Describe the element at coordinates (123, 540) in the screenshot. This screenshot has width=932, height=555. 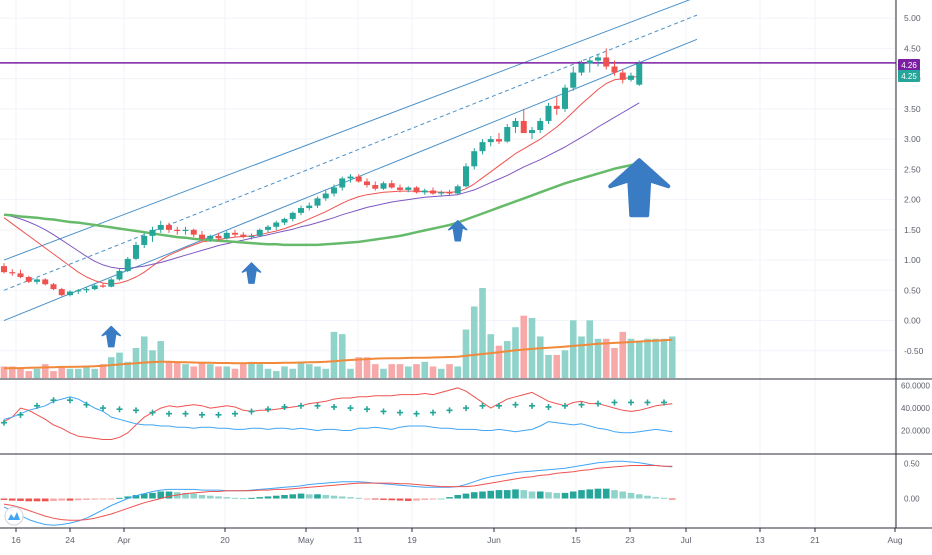
I see `time-tick-label: Apr` at that location.